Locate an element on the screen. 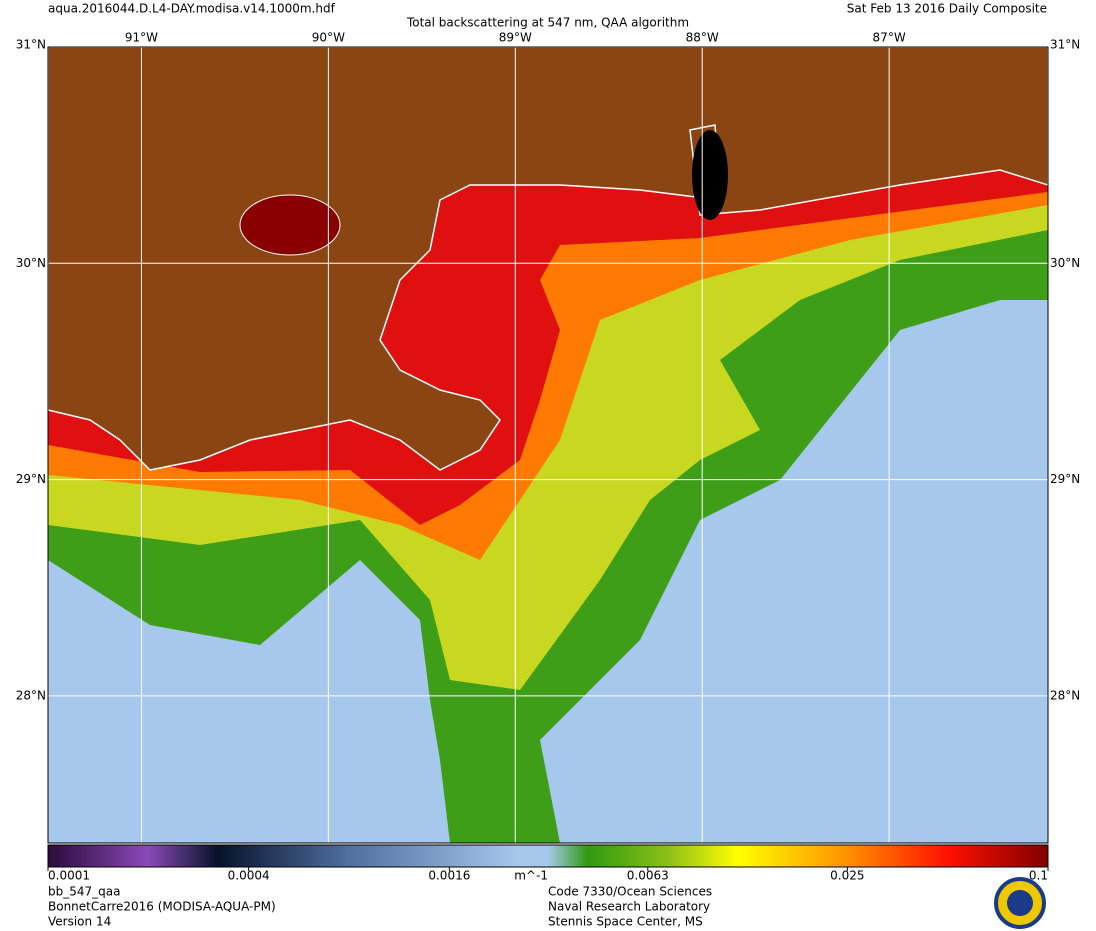 The image size is (1096, 931). colorbar-label: 0.0001 is located at coordinates (69, 876).